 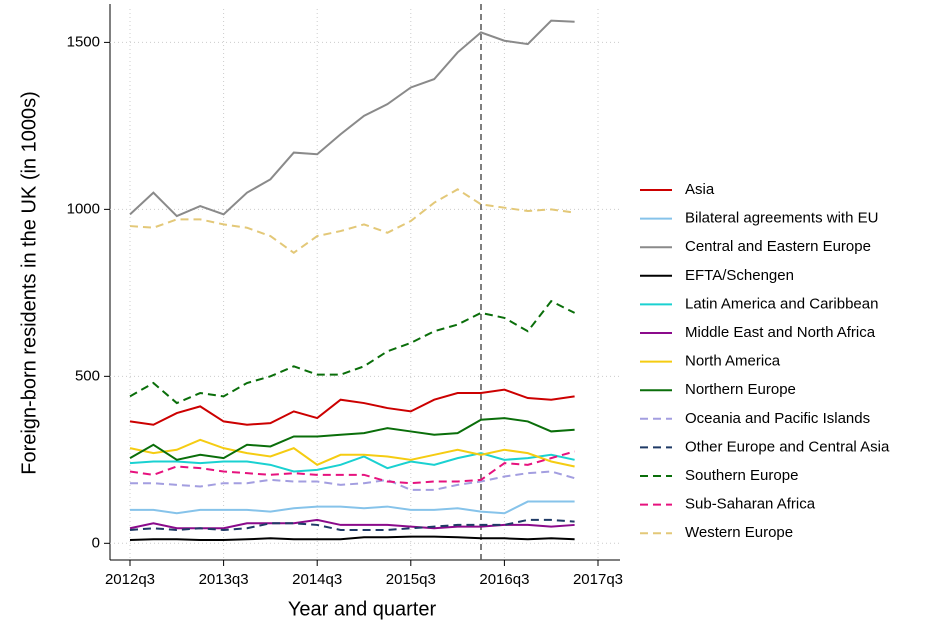 I want to click on x-tick-label: 2012q3, so click(x=130, y=579).